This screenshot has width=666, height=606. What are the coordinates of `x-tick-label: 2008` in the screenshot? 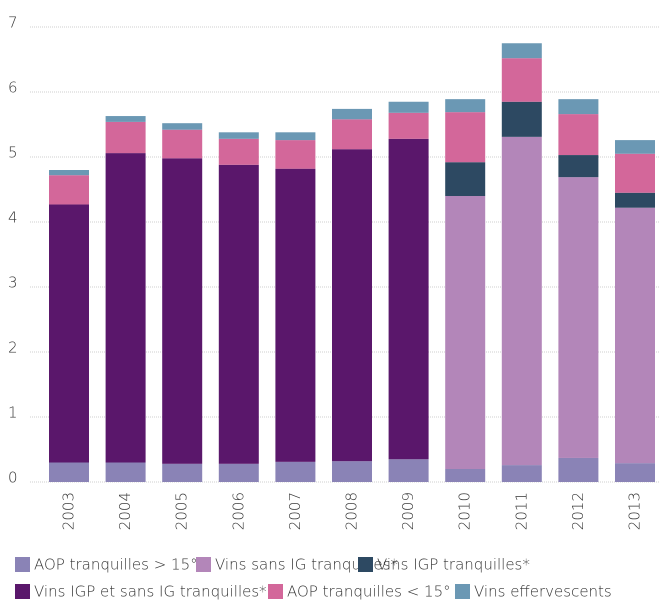 It's located at (352, 511).